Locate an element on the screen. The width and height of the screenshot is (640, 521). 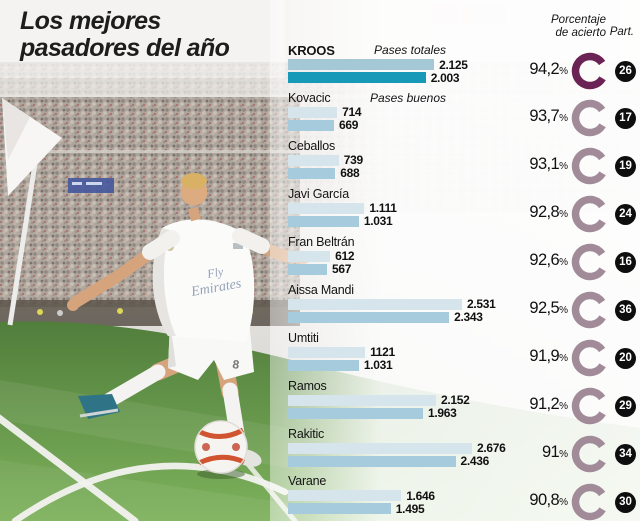
total-passes-value: 2.125 is located at coordinates (453, 64).